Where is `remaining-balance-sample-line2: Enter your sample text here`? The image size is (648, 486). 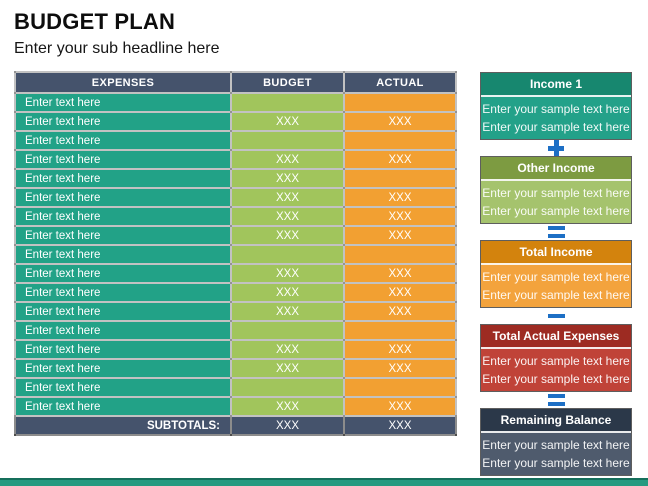
remaining-balance-sample-line2: Enter your sample text here is located at coordinates (556, 463).